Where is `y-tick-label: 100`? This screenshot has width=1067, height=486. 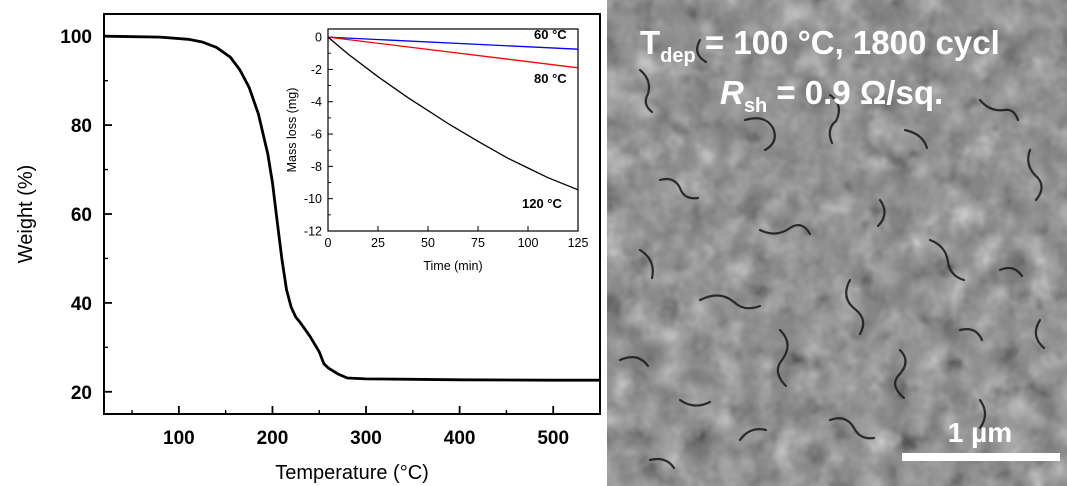 y-tick-label: 100 is located at coordinates (76, 37).